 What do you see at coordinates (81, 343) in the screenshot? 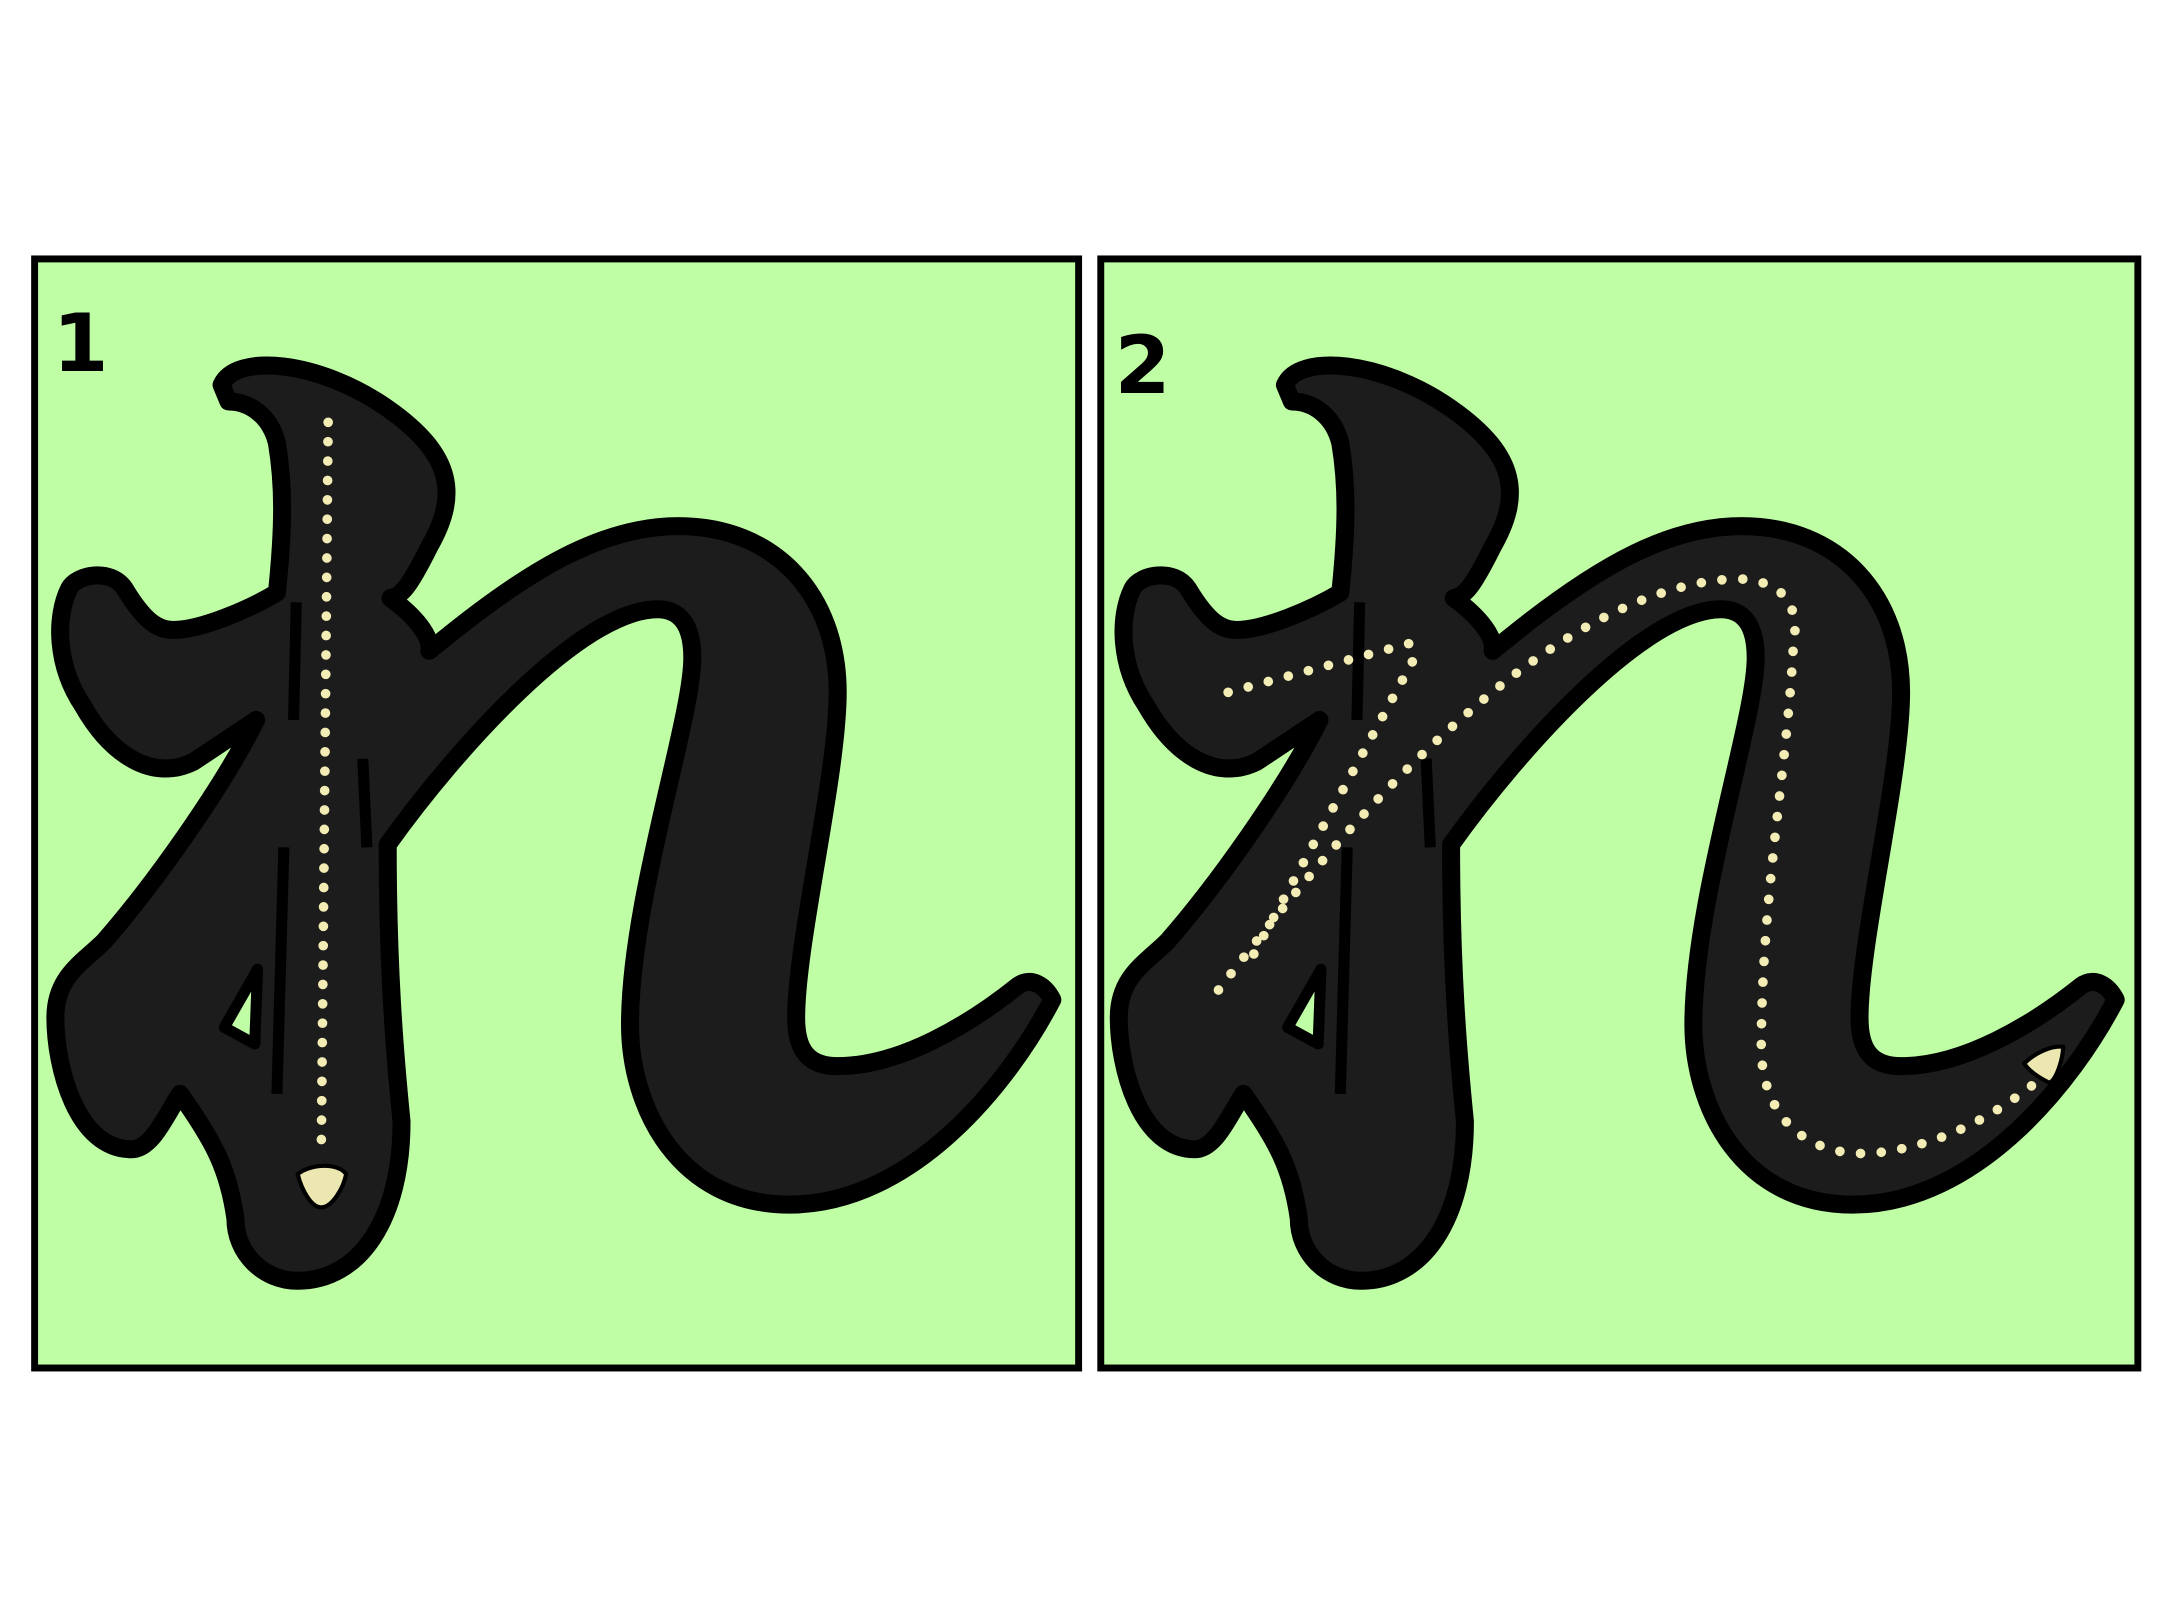
I see `step-number: 1` at bounding box center [81, 343].